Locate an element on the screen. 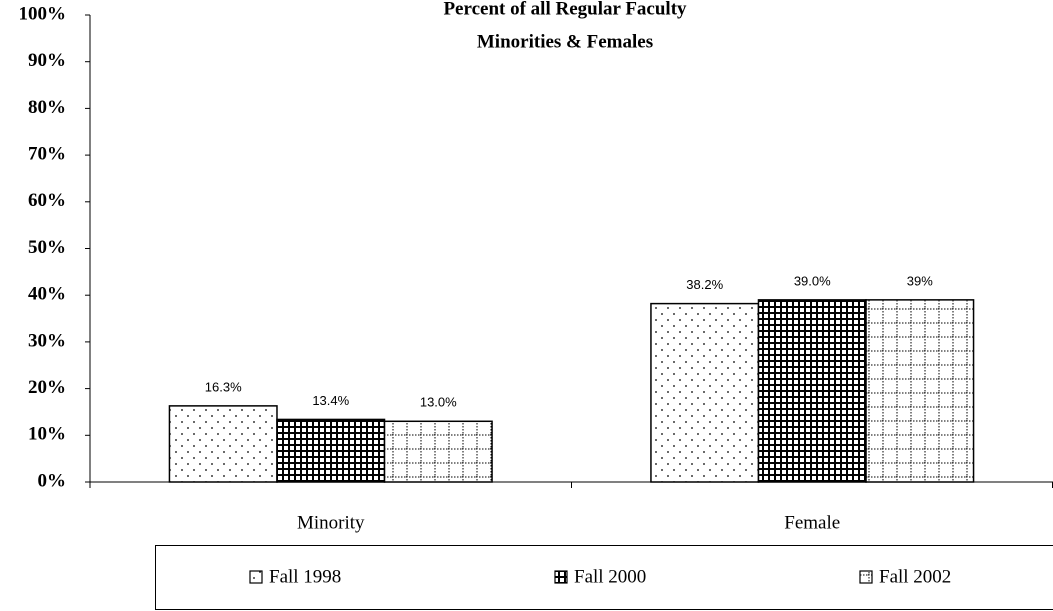  y-tick-label: 60% is located at coordinates (47, 200).